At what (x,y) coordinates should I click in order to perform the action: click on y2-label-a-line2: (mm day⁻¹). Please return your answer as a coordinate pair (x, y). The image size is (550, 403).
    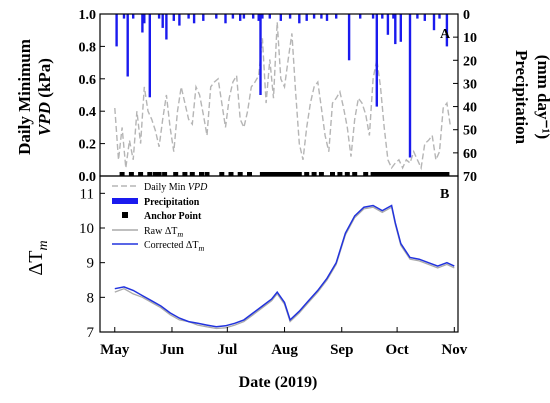
    Looking at the image, I should click on (542, 97).